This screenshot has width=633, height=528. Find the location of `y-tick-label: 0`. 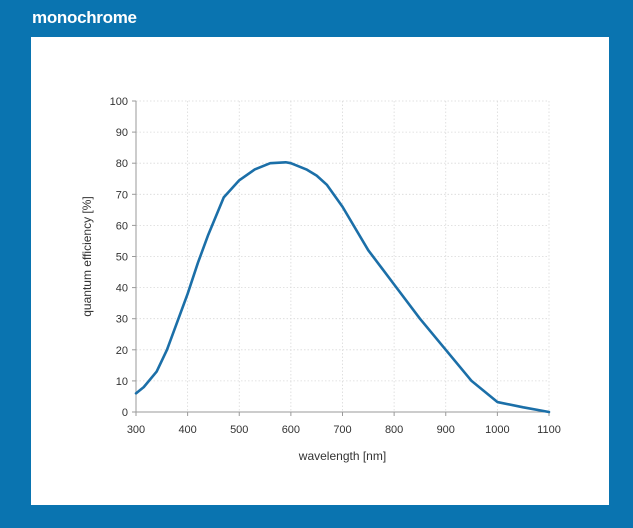

y-tick-label: 0 is located at coordinates (125, 413).